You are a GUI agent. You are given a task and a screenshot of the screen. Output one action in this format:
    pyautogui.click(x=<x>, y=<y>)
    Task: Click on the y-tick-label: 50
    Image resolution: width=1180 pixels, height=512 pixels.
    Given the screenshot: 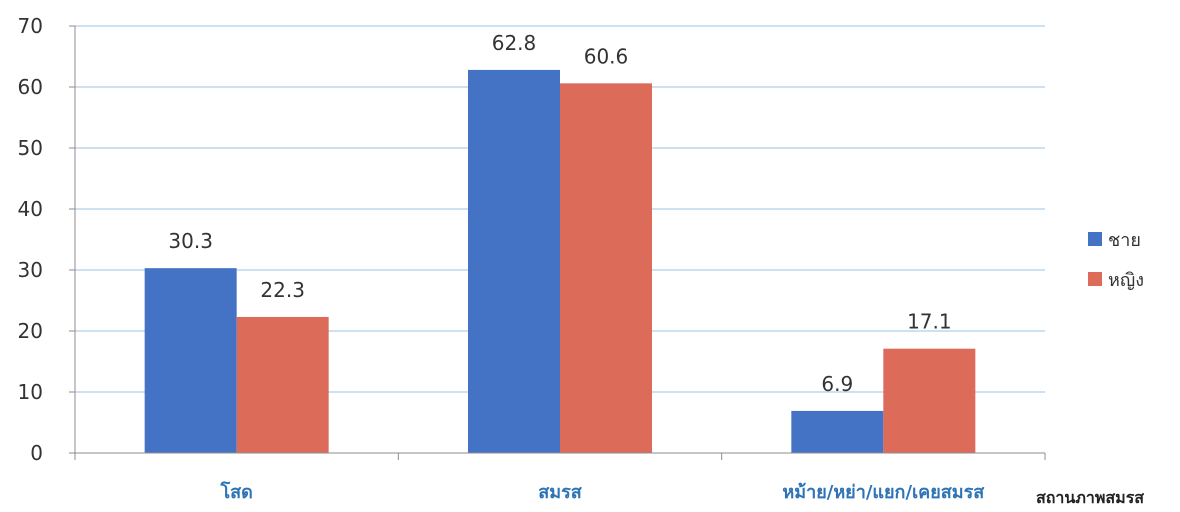 What is the action you would take?
    pyautogui.click(x=30, y=148)
    